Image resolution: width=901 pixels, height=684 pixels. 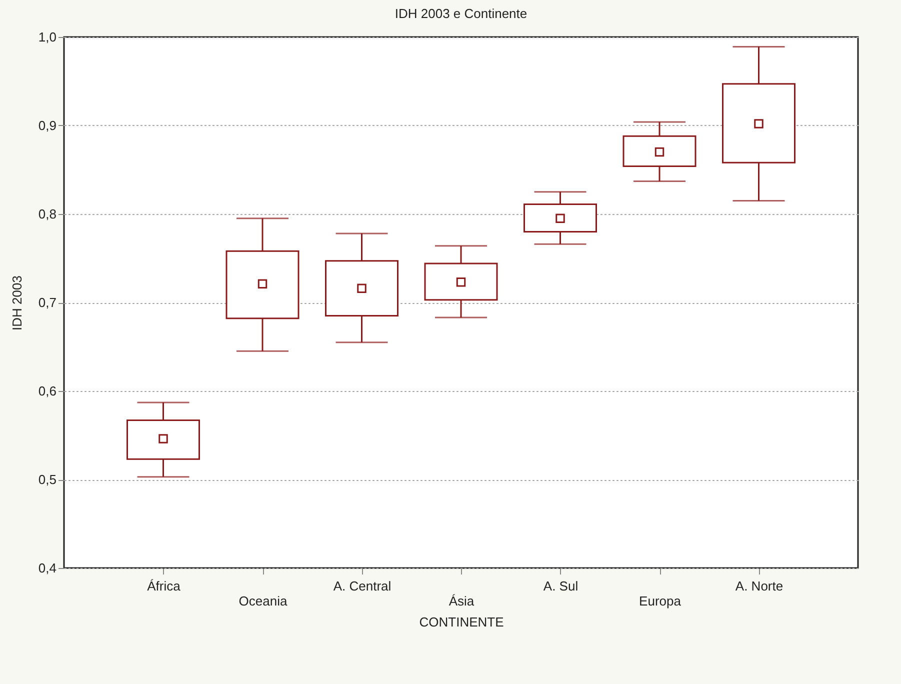 I want to click on y-axis-title: IDH 2003, so click(x=16, y=303).